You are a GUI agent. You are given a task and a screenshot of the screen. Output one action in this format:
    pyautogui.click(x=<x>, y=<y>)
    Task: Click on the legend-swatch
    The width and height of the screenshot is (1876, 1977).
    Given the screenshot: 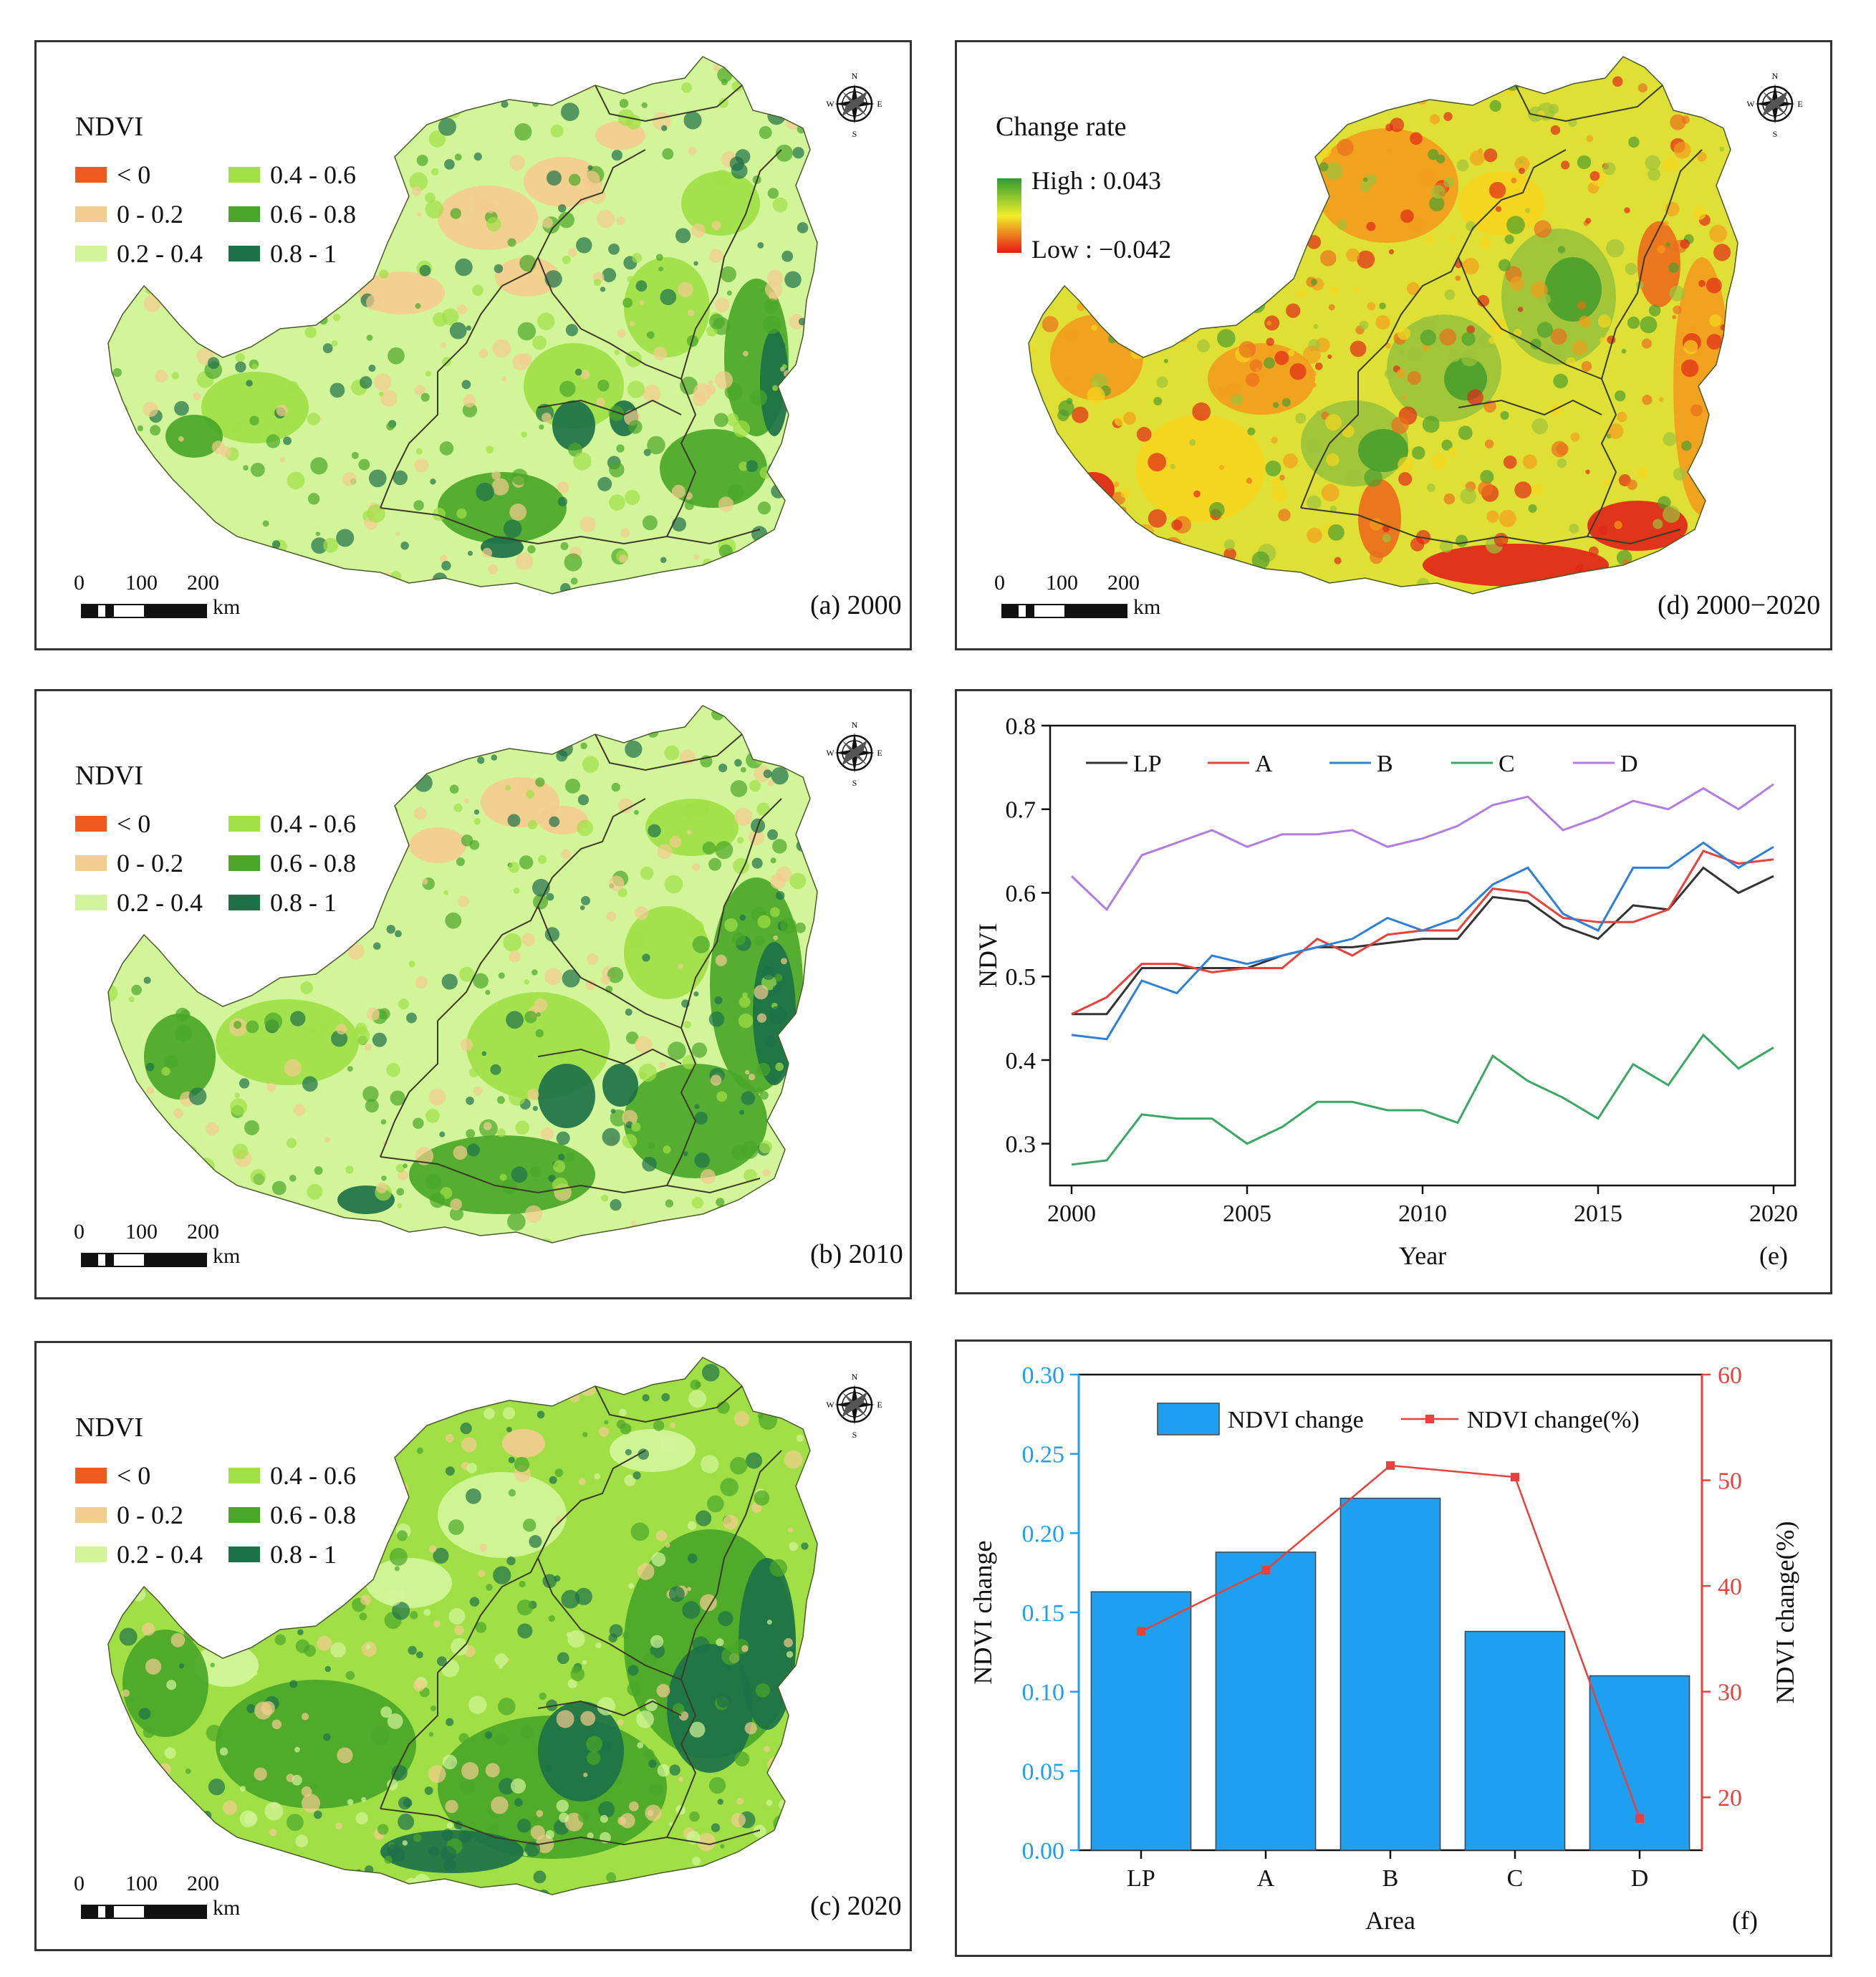 What is the action you would take?
    pyautogui.click(x=244, y=863)
    